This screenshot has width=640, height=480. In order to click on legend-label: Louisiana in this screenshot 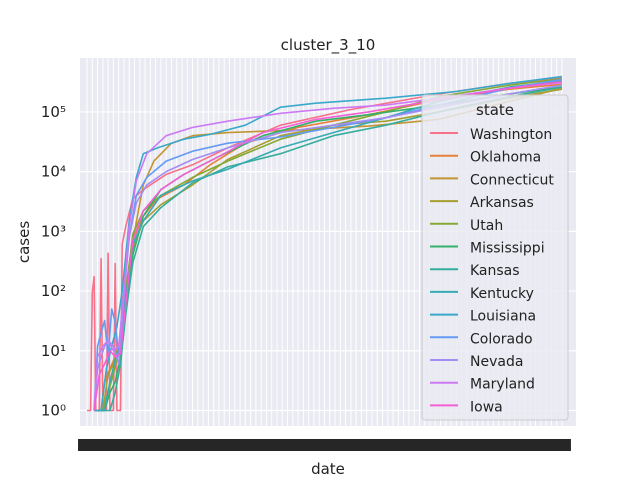, I will do `click(503, 317)`.